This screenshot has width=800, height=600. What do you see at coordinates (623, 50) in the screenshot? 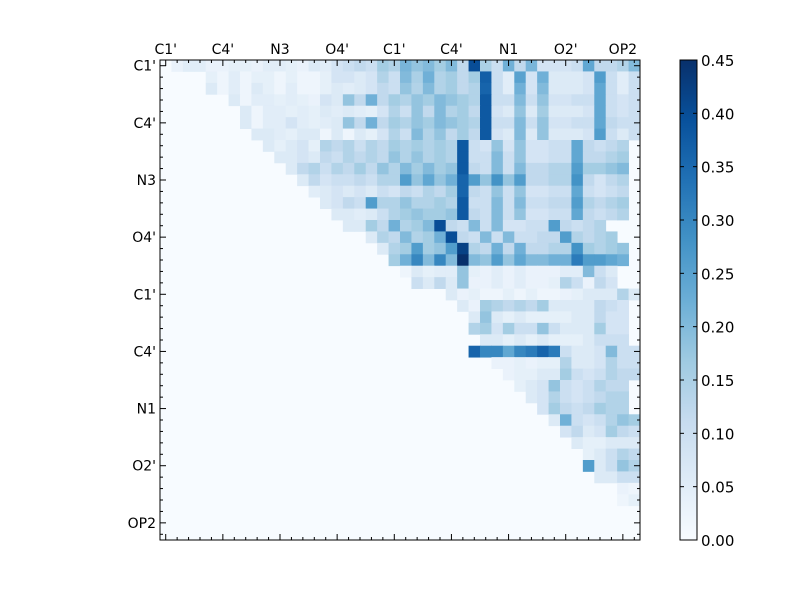
I see `x-tick-label: OP2` at bounding box center [623, 50].